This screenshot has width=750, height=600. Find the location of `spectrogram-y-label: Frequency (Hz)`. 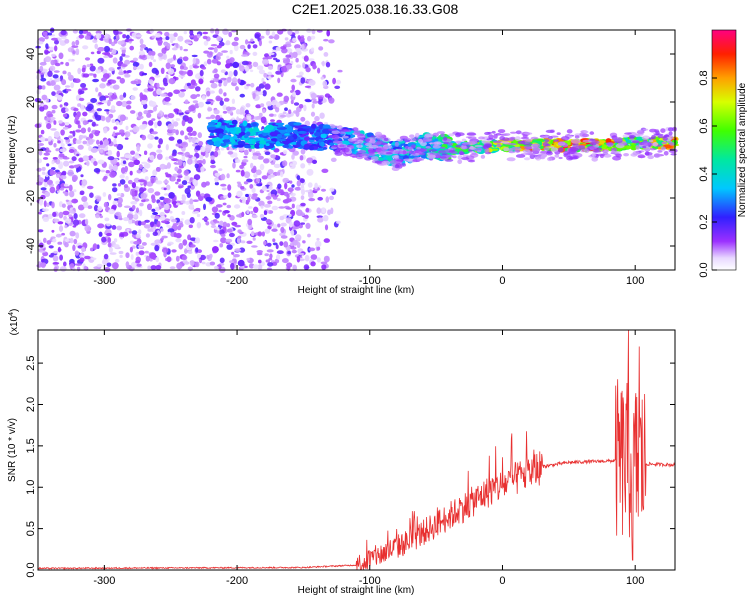

spectrogram-y-label: Frequency (Hz) is located at coordinates (12, 150).